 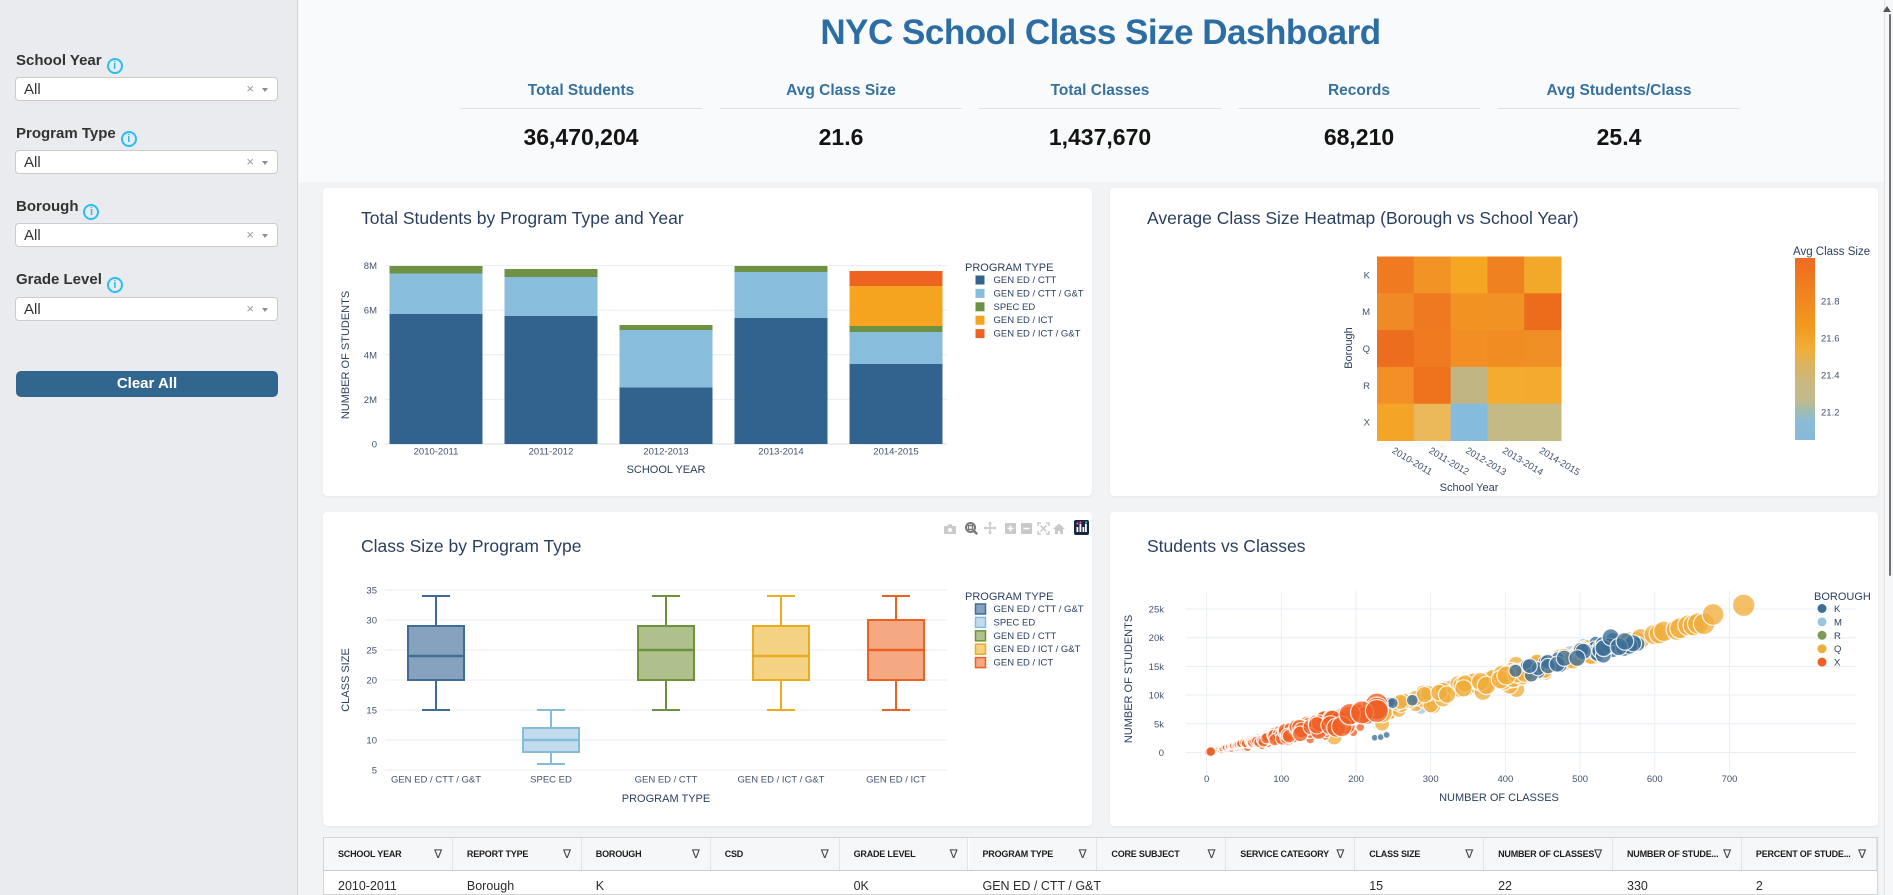 What do you see at coordinates (370, 266) in the screenshot?
I see `svg-text: 8M` at bounding box center [370, 266].